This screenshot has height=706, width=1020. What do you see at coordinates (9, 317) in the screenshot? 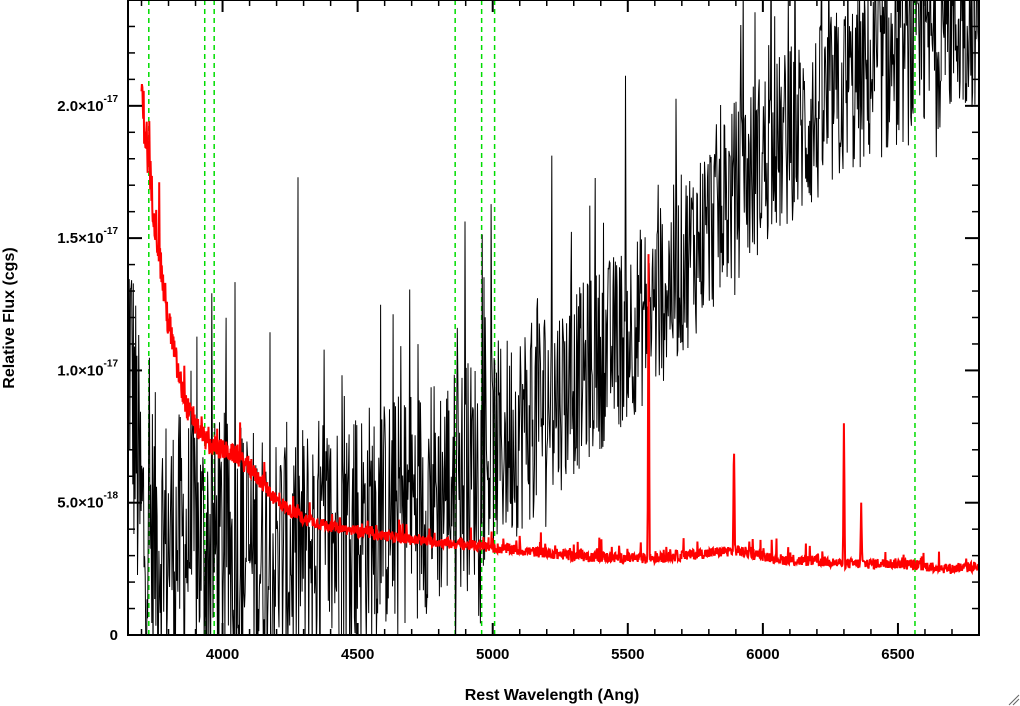
I see `y-axis-title: Relative Flux (cgs)` at bounding box center [9, 317].